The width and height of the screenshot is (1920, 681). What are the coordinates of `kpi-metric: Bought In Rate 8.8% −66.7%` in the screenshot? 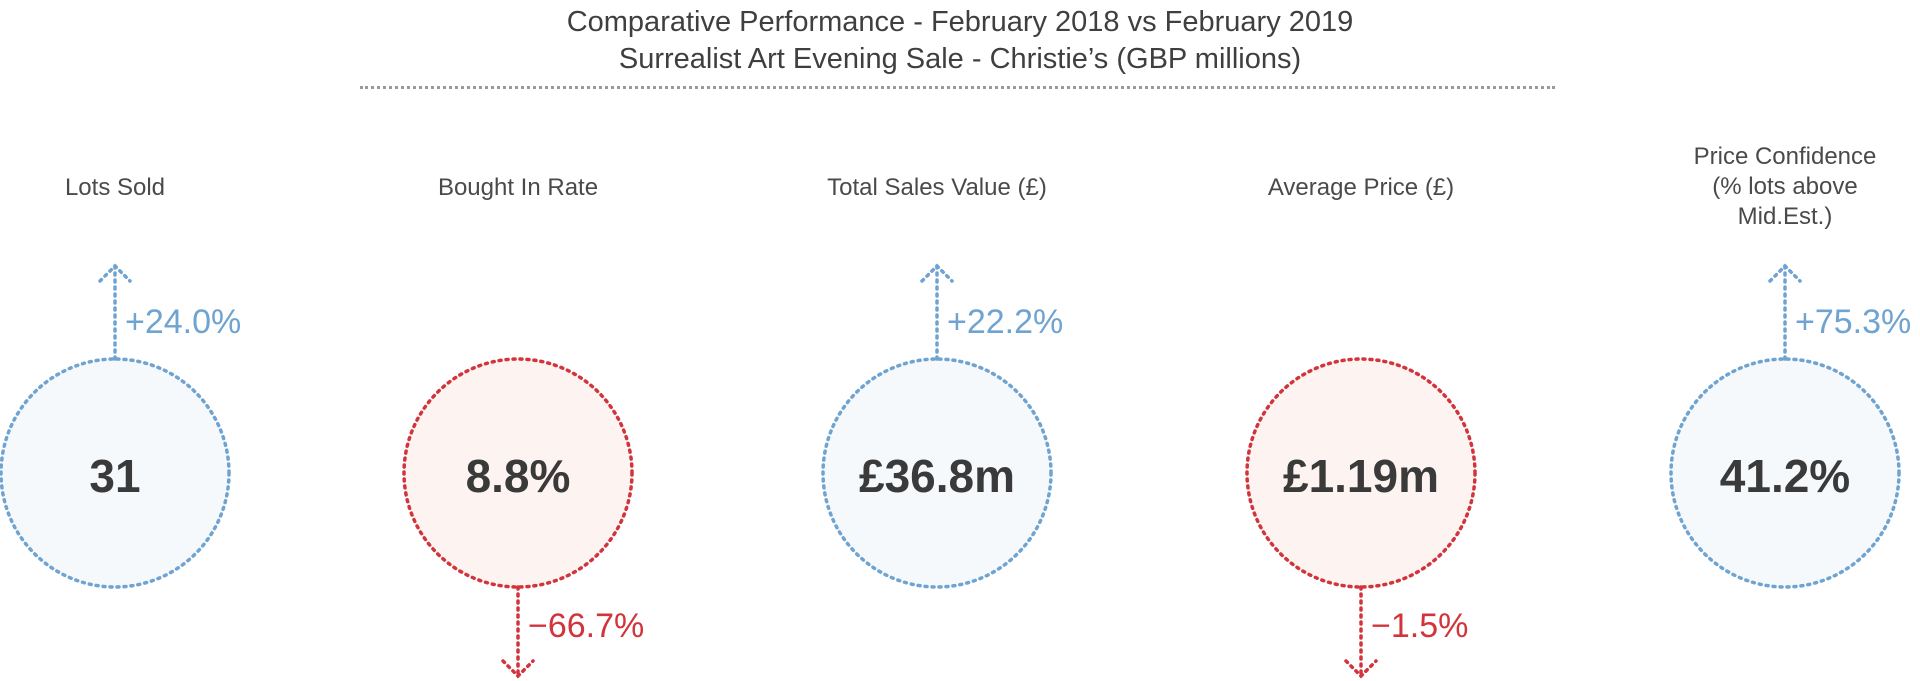 It's located at (521, 340).